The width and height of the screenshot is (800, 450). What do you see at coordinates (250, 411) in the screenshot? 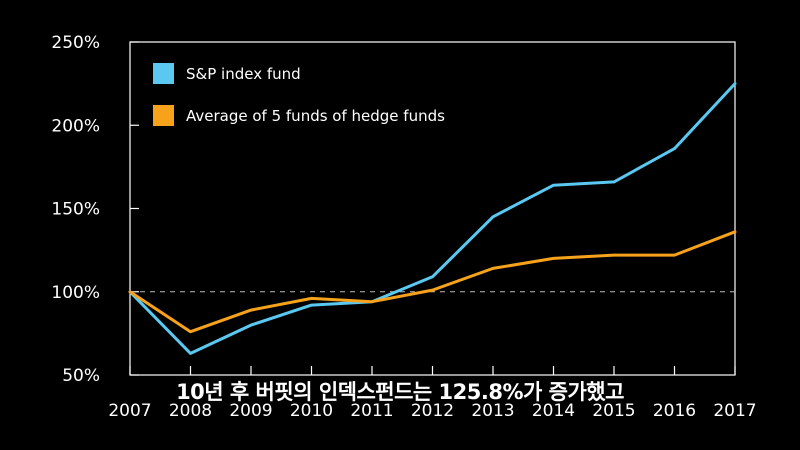
I see `x-tick-label: 2009` at bounding box center [250, 411].